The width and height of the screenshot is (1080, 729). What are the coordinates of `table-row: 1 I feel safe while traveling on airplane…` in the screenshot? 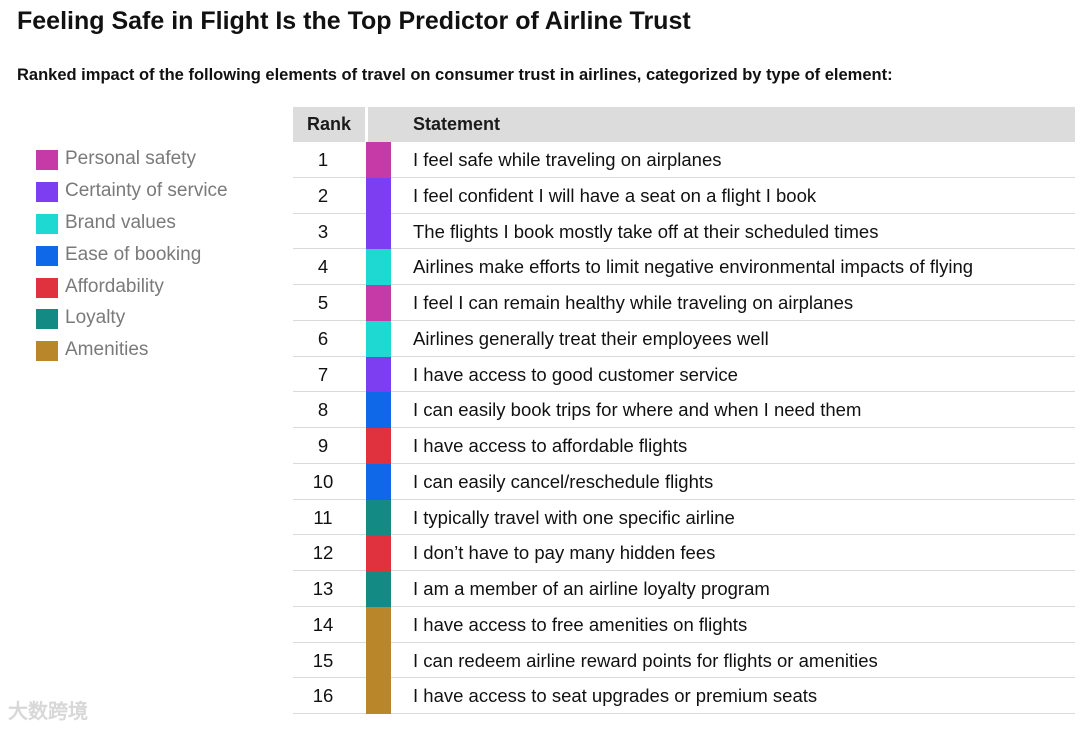 It's located at (684, 160).